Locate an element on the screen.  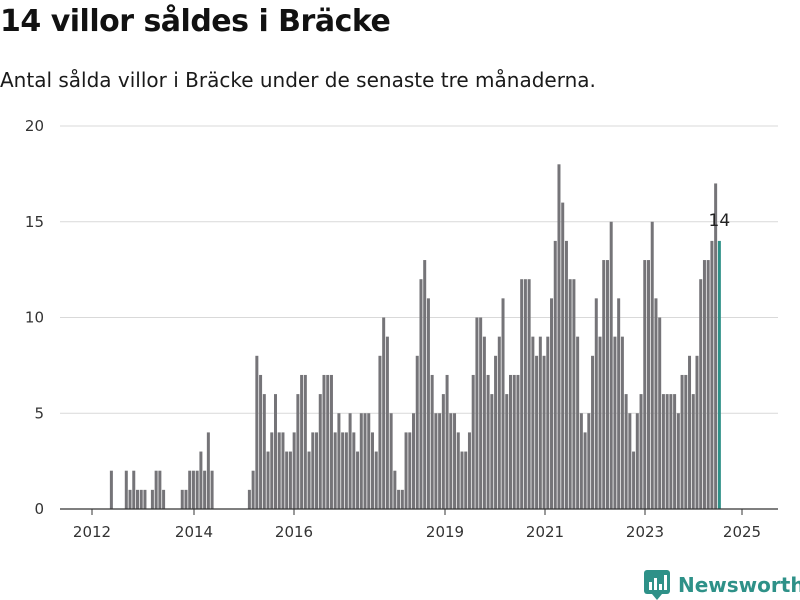
last-value-label: 14 is located at coordinates (720, 221).